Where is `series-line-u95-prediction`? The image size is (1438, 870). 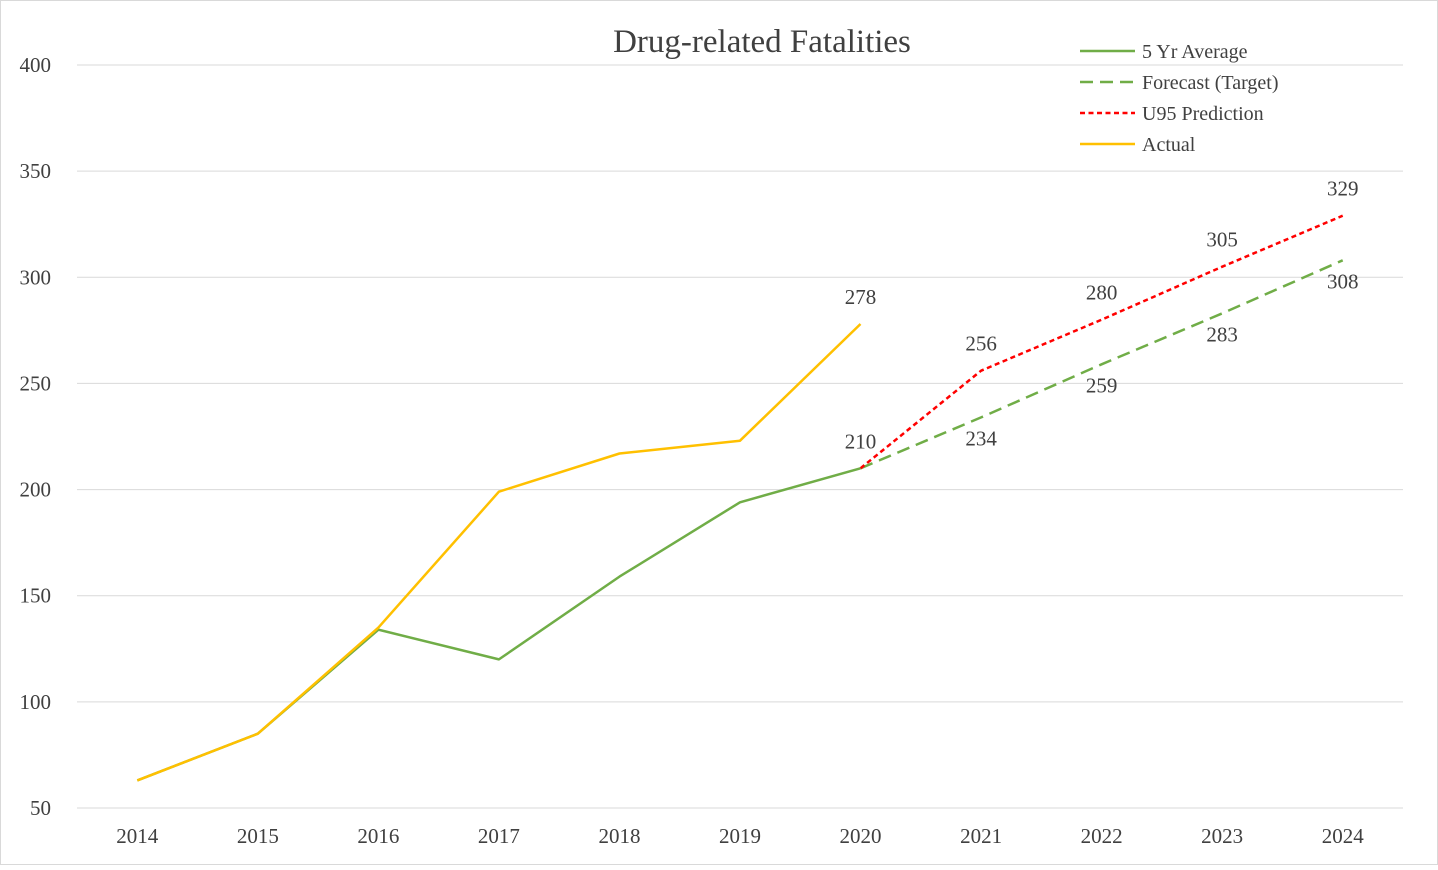 series-line-u95-prediction is located at coordinates (1101, 342).